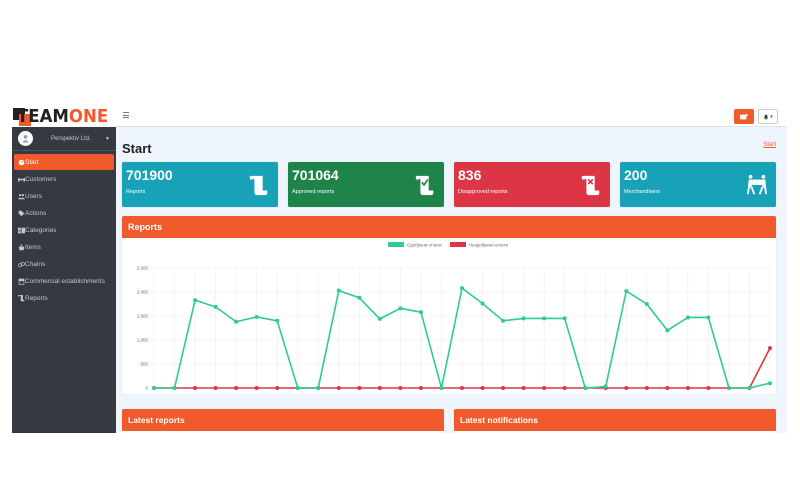  What do you see at coordinates (21, 264) in the screenshot?
I see `link-icon` at bounding box center [21, 264].